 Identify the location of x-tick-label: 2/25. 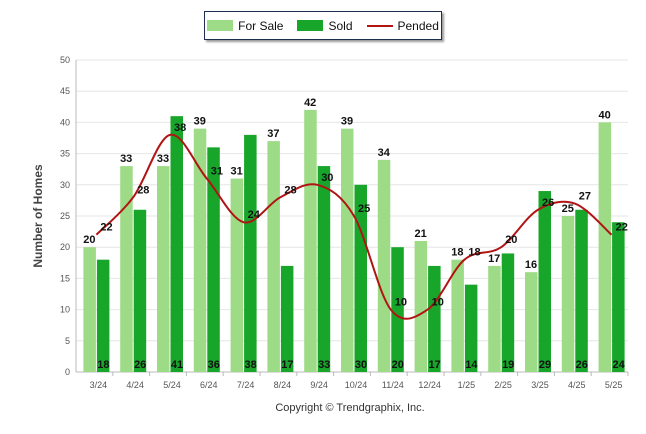
(503, 385).